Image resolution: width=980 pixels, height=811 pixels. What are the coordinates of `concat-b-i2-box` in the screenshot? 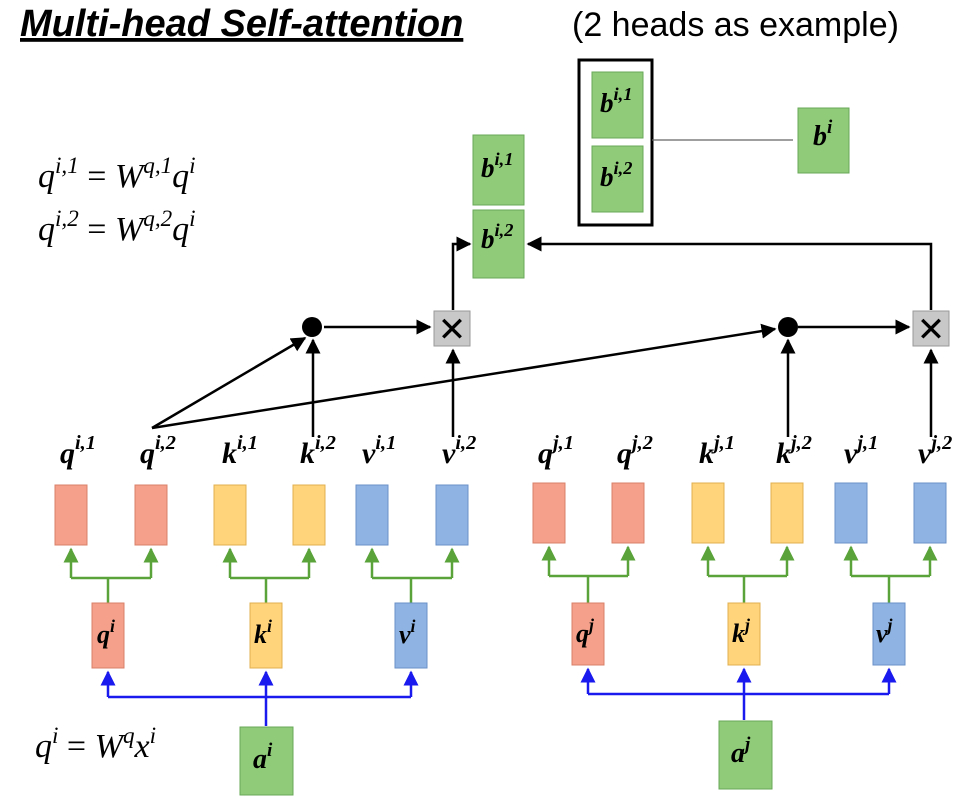 It's located at (617, 179).